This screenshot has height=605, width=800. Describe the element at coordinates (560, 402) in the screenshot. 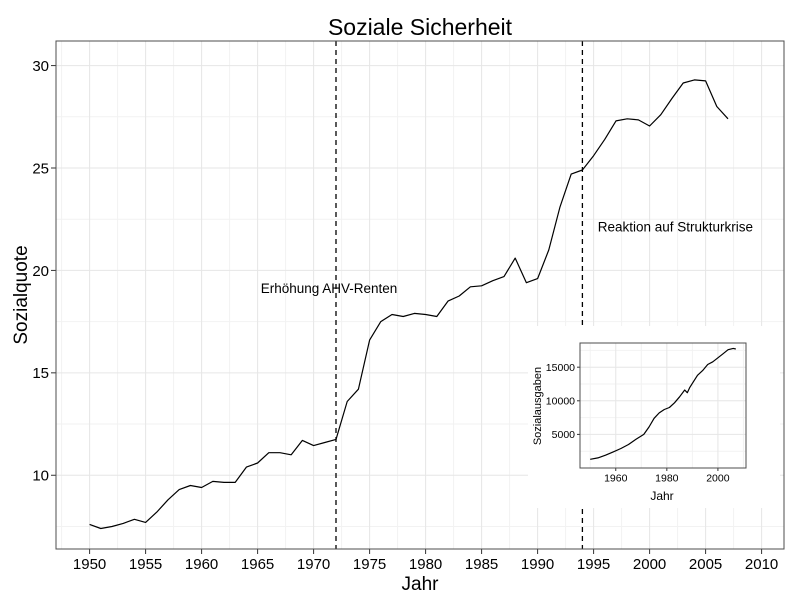

I see `inset-y-tick-label: 10000` at that location.